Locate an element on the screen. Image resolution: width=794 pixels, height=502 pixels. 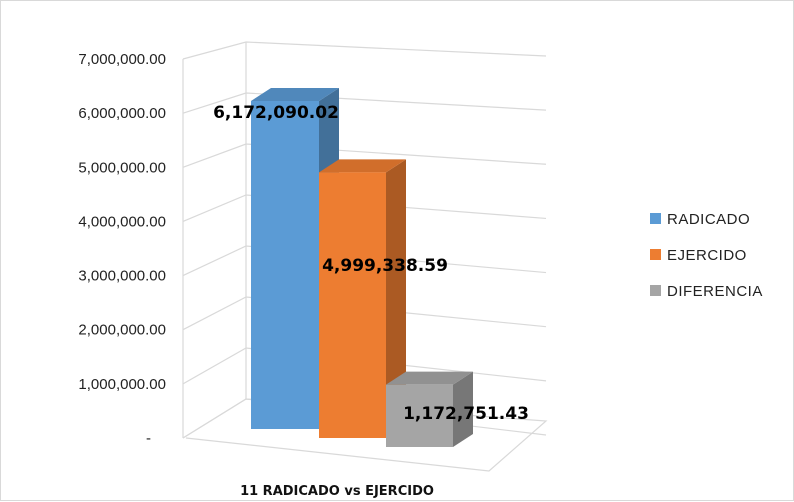
y-tick-label: - is located at coordinates (148, 438).